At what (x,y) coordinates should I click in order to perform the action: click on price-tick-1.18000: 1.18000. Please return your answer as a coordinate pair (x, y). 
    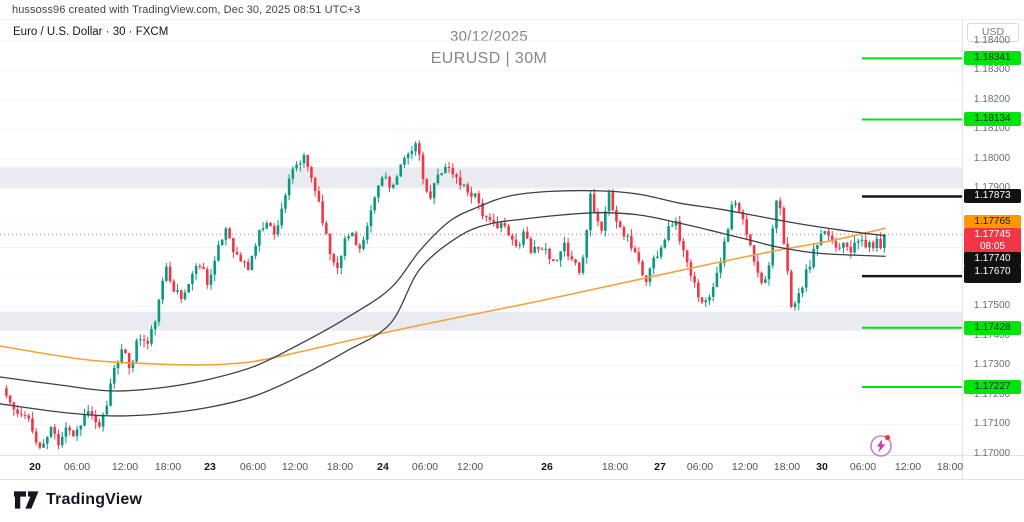
    Looking at the image, I should click on (992, 158).